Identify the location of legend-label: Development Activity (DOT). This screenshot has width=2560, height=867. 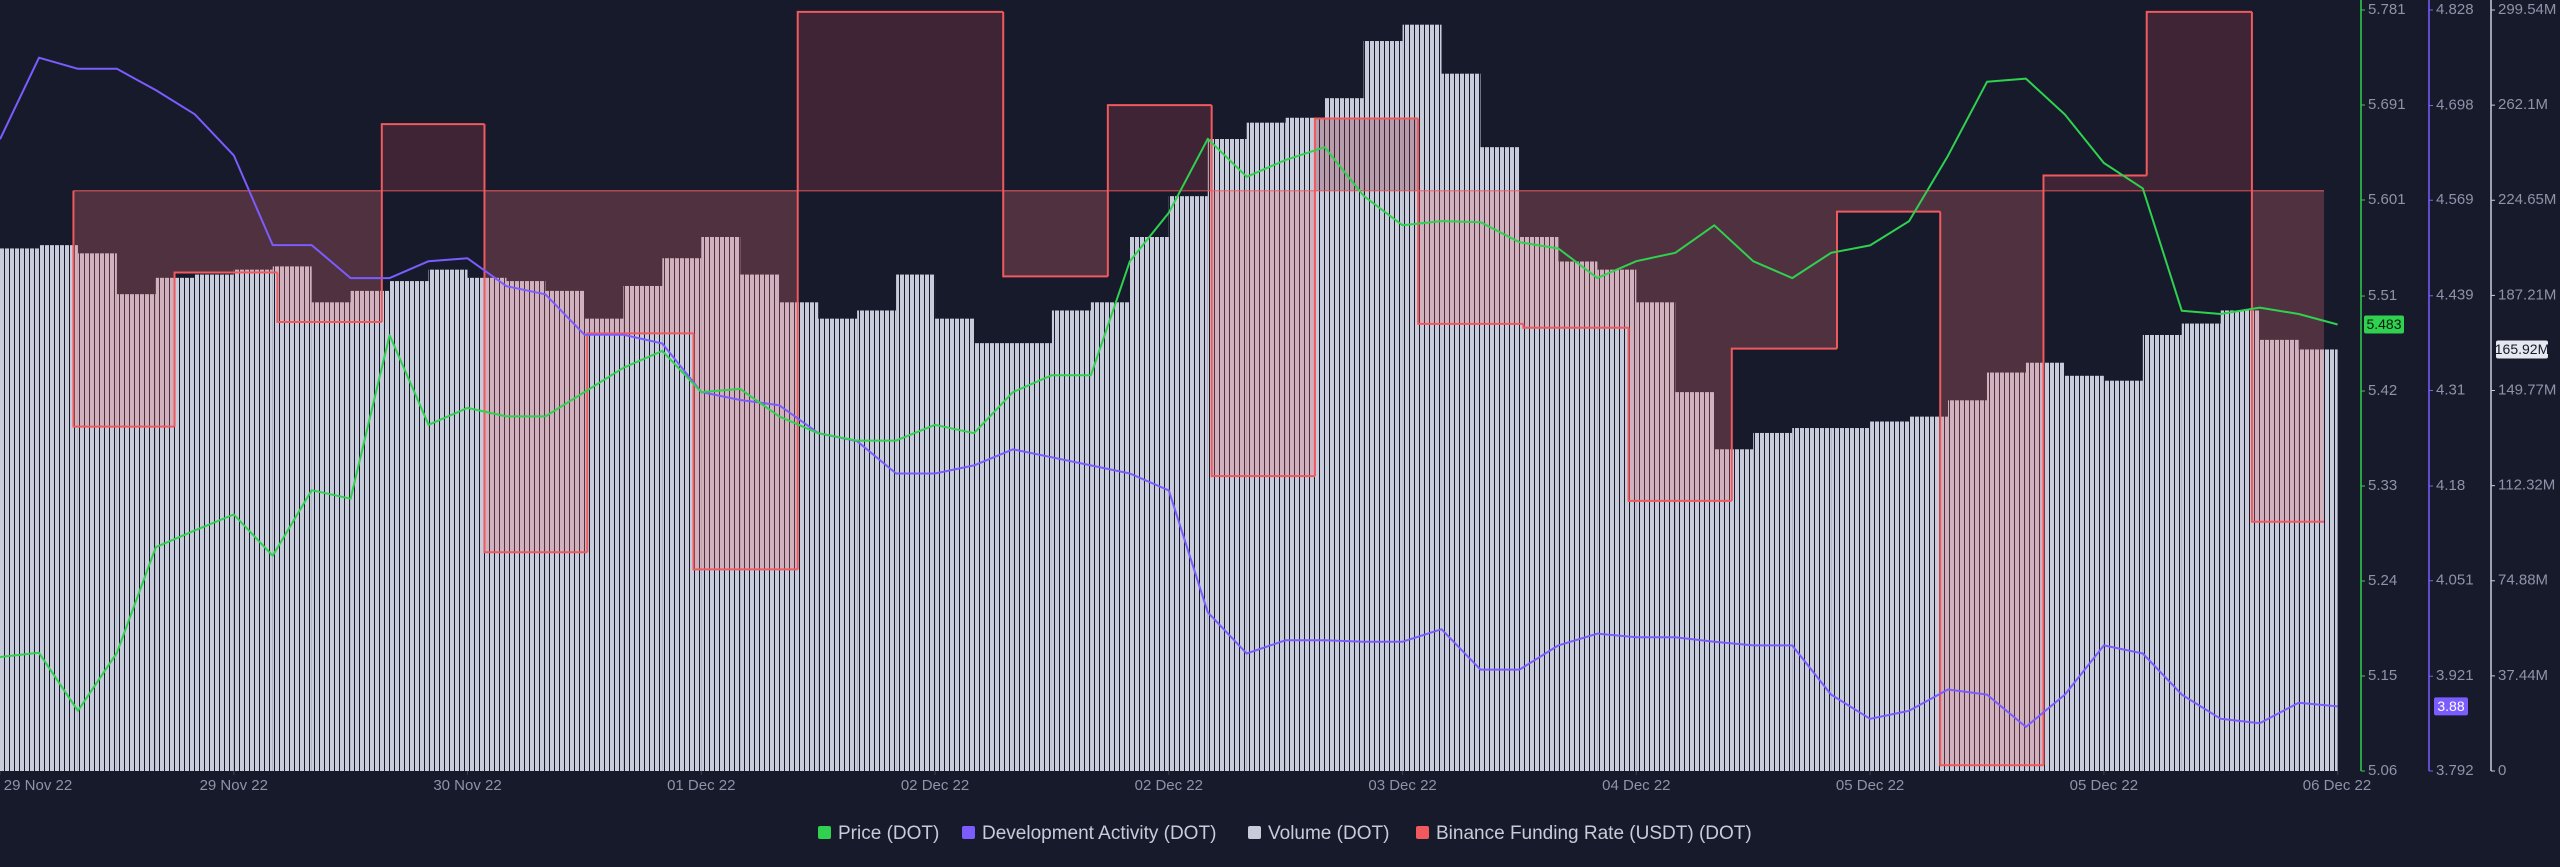
(1099, 833).